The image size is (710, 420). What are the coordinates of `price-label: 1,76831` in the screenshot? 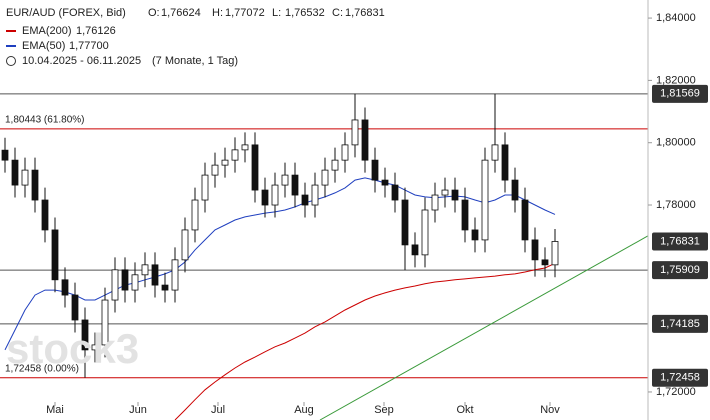 It's located at (680, 241).